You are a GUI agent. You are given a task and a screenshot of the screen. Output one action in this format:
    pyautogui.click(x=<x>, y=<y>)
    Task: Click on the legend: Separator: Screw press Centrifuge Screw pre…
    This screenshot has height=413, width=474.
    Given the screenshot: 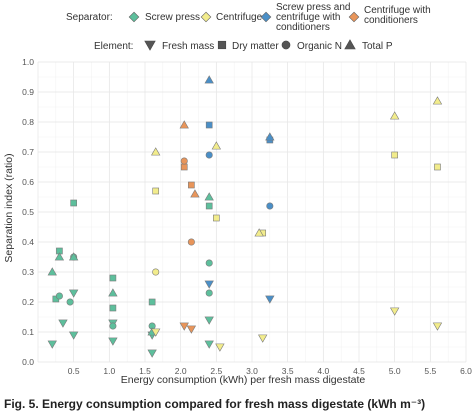 What is the action you would take?
    pyautogui.click(x=248, y=27)
    